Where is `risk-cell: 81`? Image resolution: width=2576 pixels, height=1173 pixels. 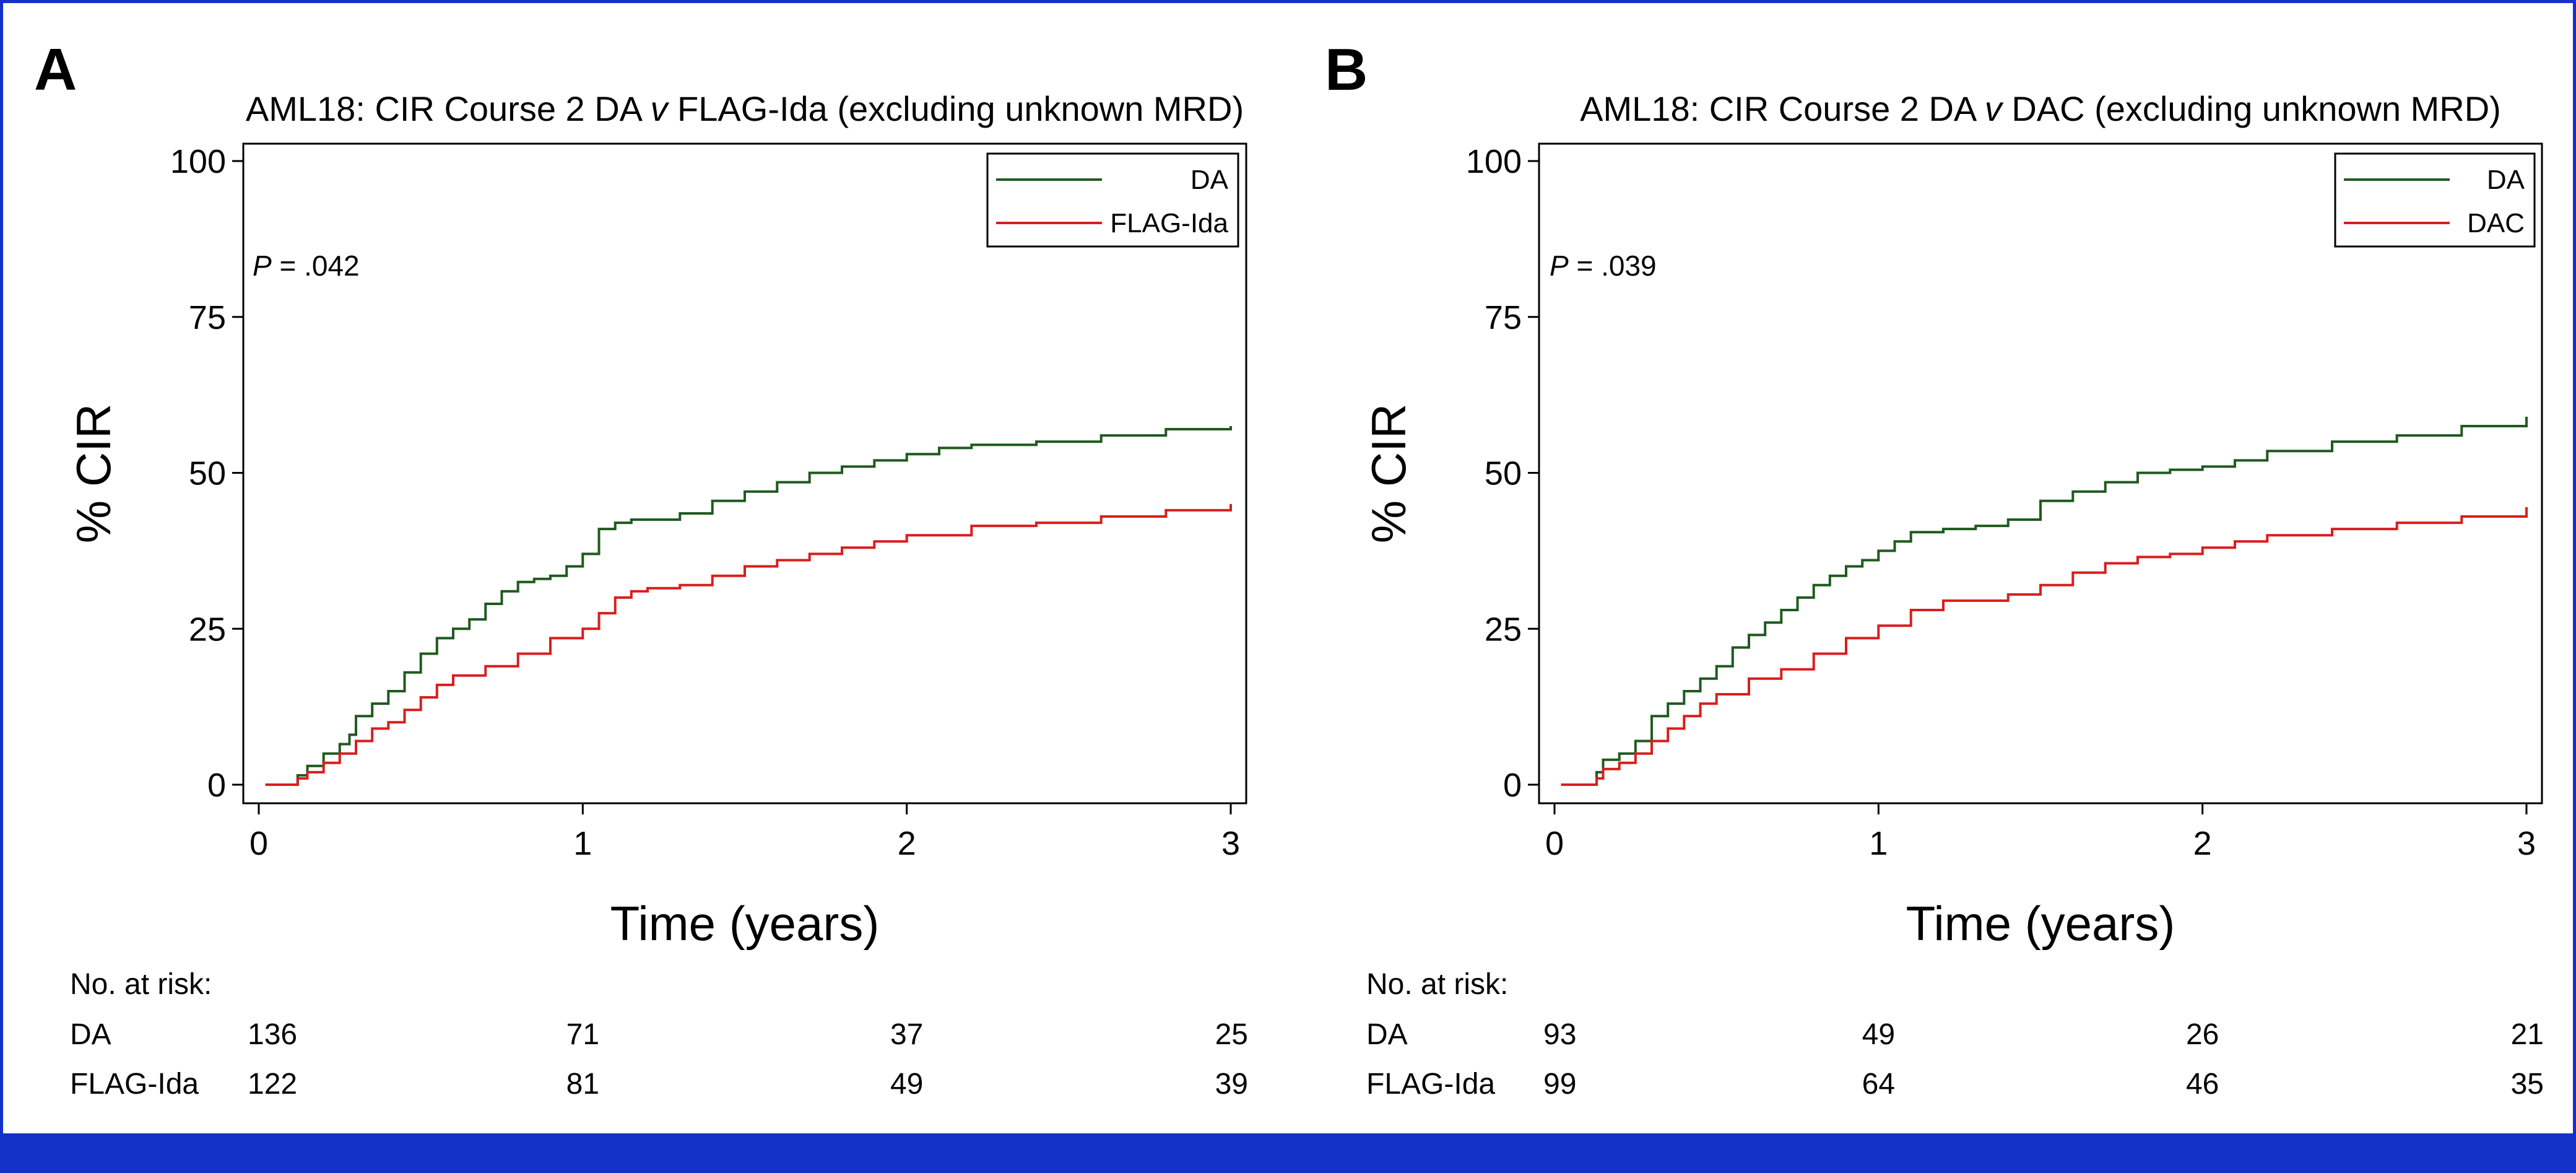 risk-cell: 81 is located at coordinates (582, 1084).